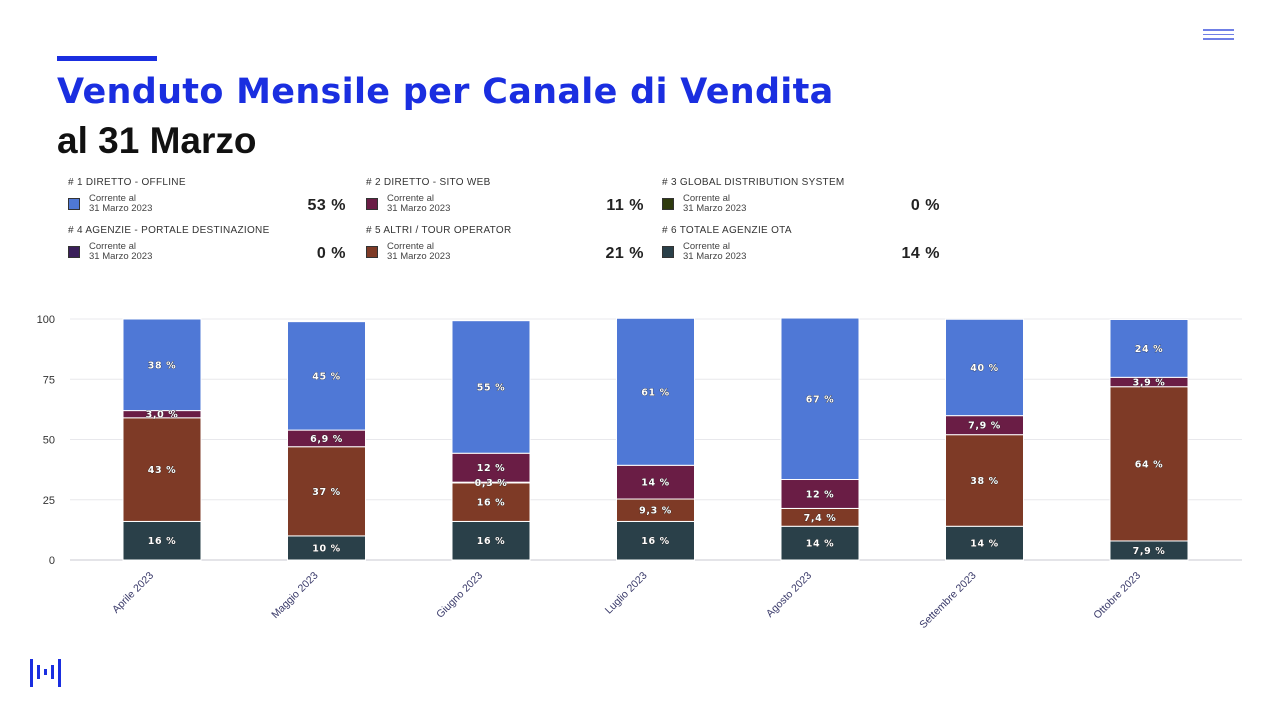  What do you see at coordinates (947, 600) in the screenshot?
I see `x-tick-label: Settembre 2023` at bounding box center [947, 600].